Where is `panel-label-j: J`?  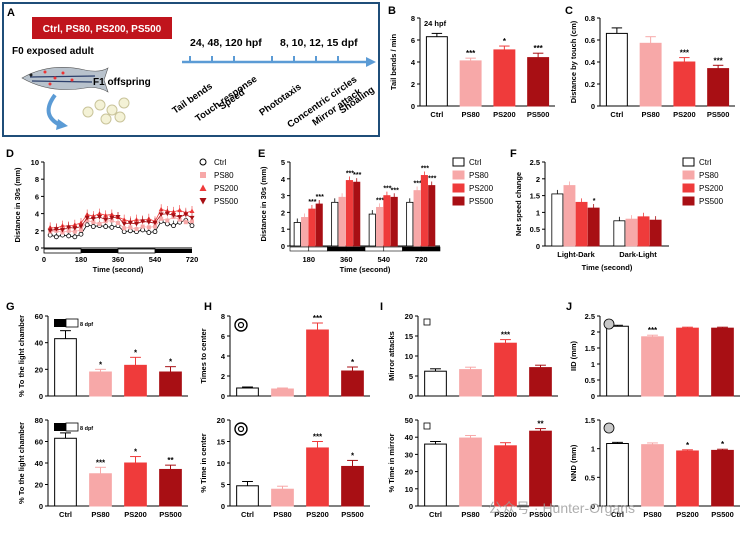
panel-label-j: J is located at coordinates (569, 307).